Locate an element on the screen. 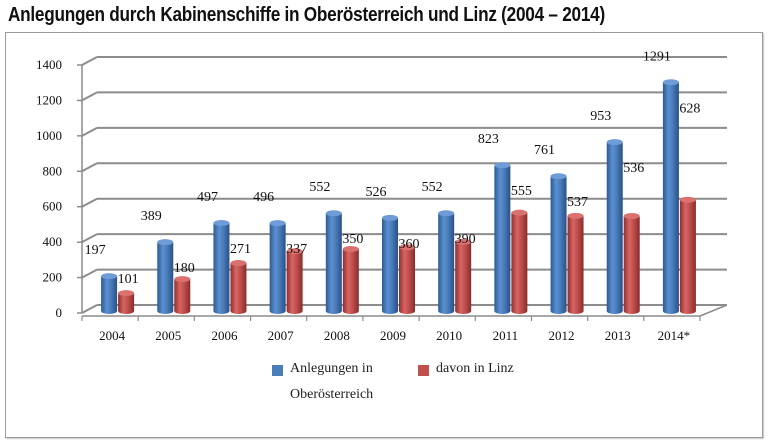 This screenshot has height=448, width=770. data-label: 496 is located at coordinates (263, 197).